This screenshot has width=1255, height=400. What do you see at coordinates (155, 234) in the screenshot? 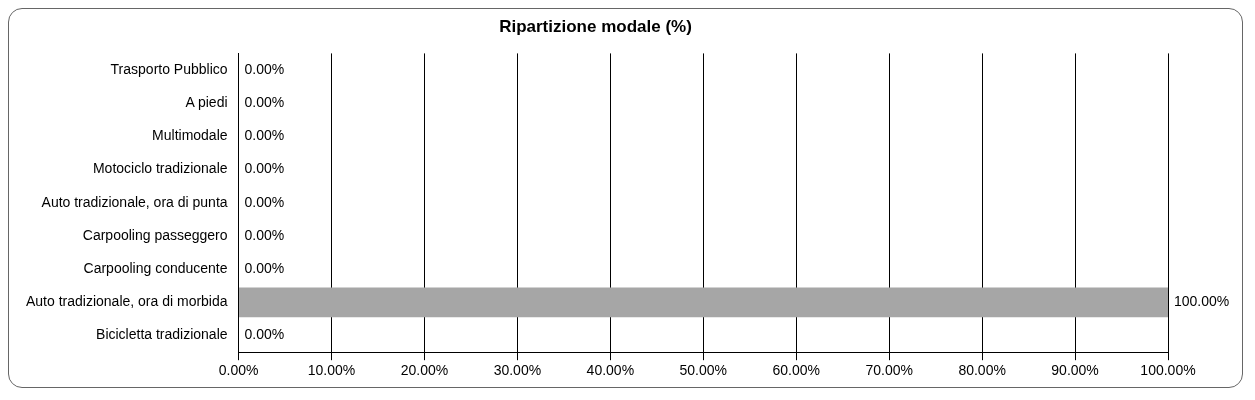
I see `y-tick-label: Carpooling passeggero` at bounding box center [155, 234].